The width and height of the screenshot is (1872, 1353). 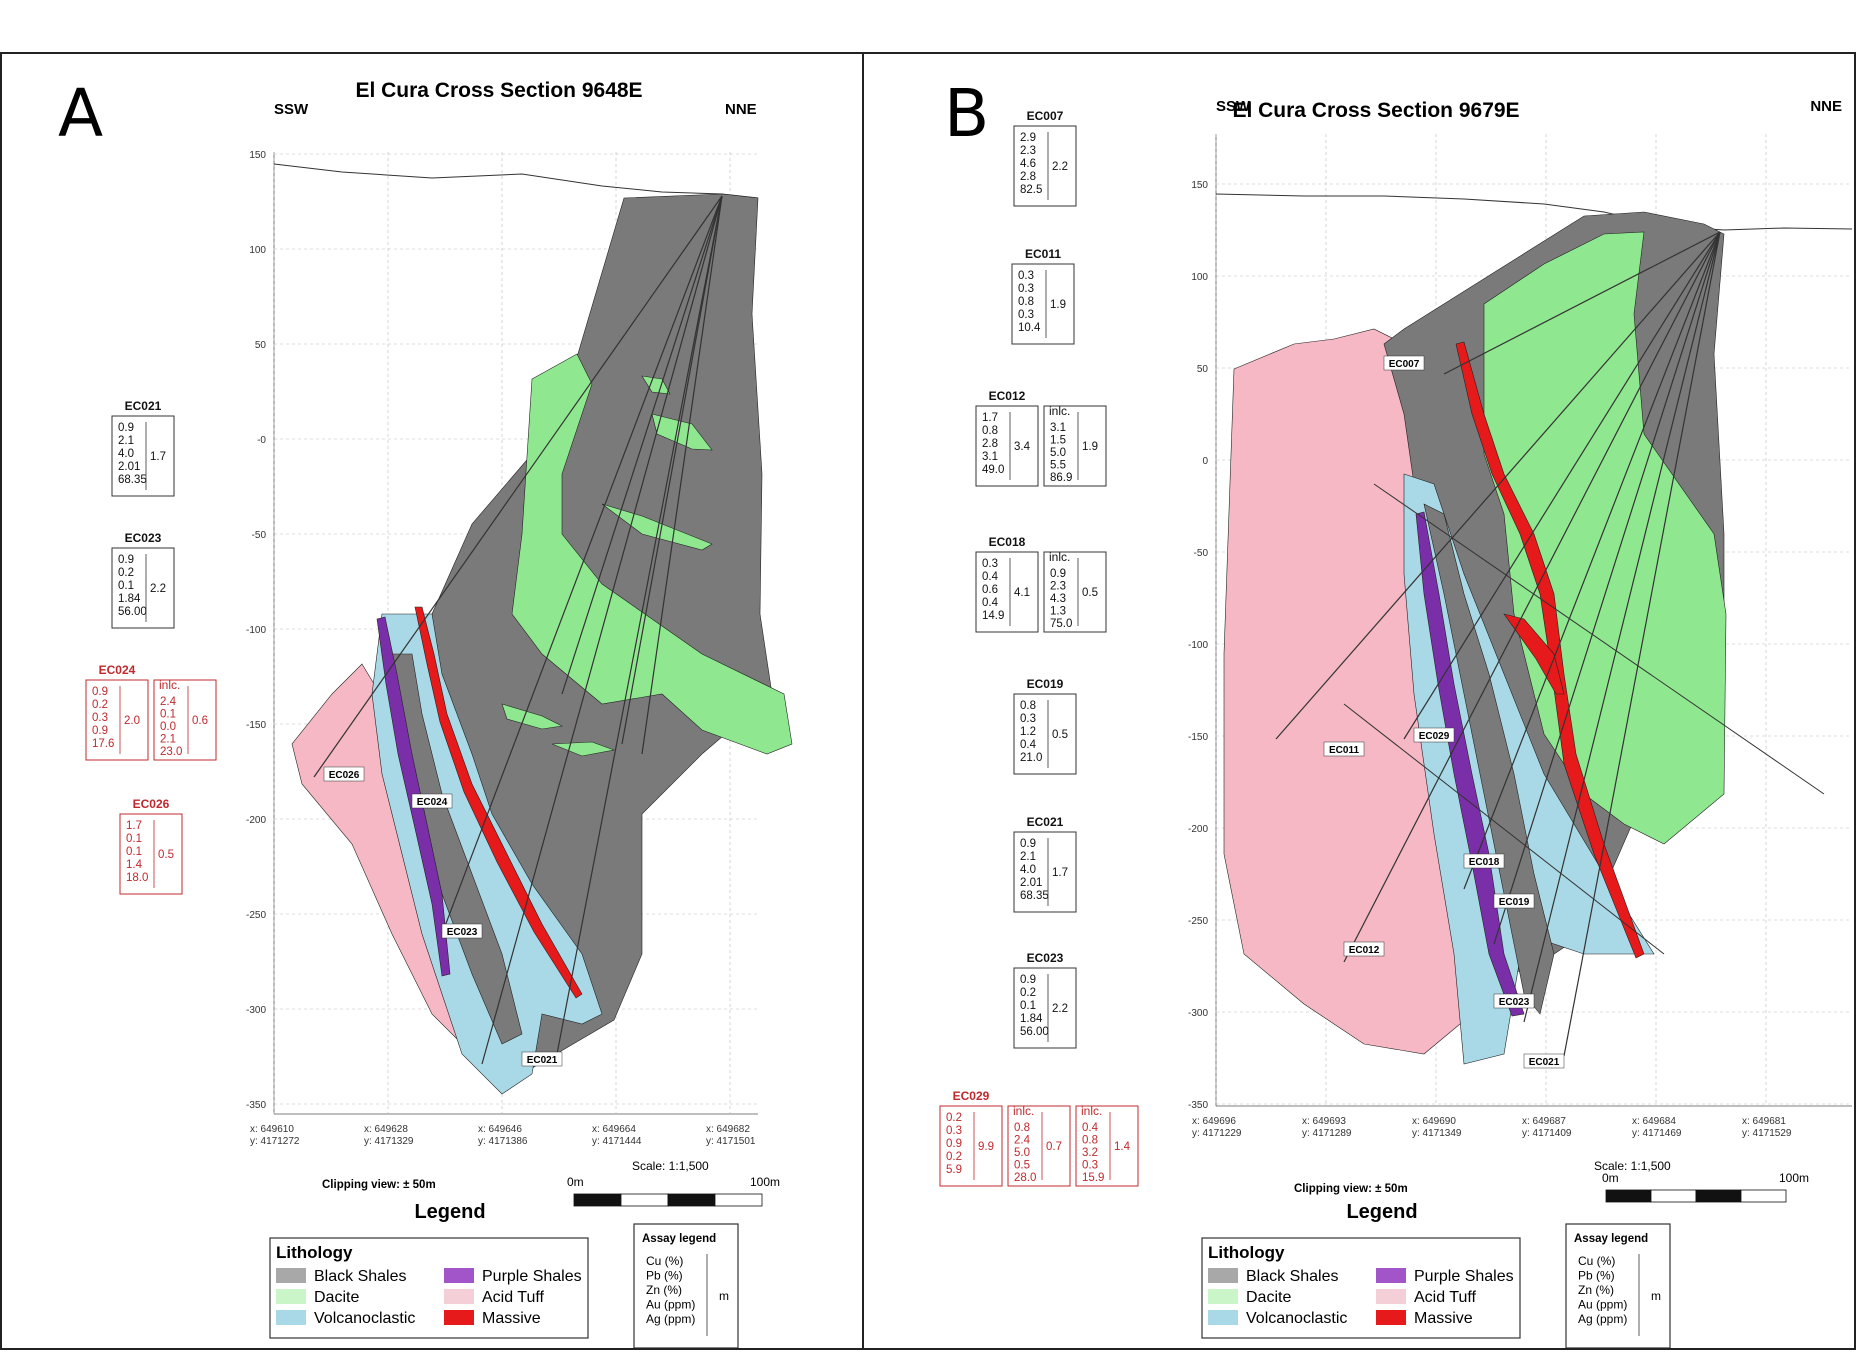 I want to click on b-assay-legend-item: Au (ppm), so click(x=1602, y=1305).